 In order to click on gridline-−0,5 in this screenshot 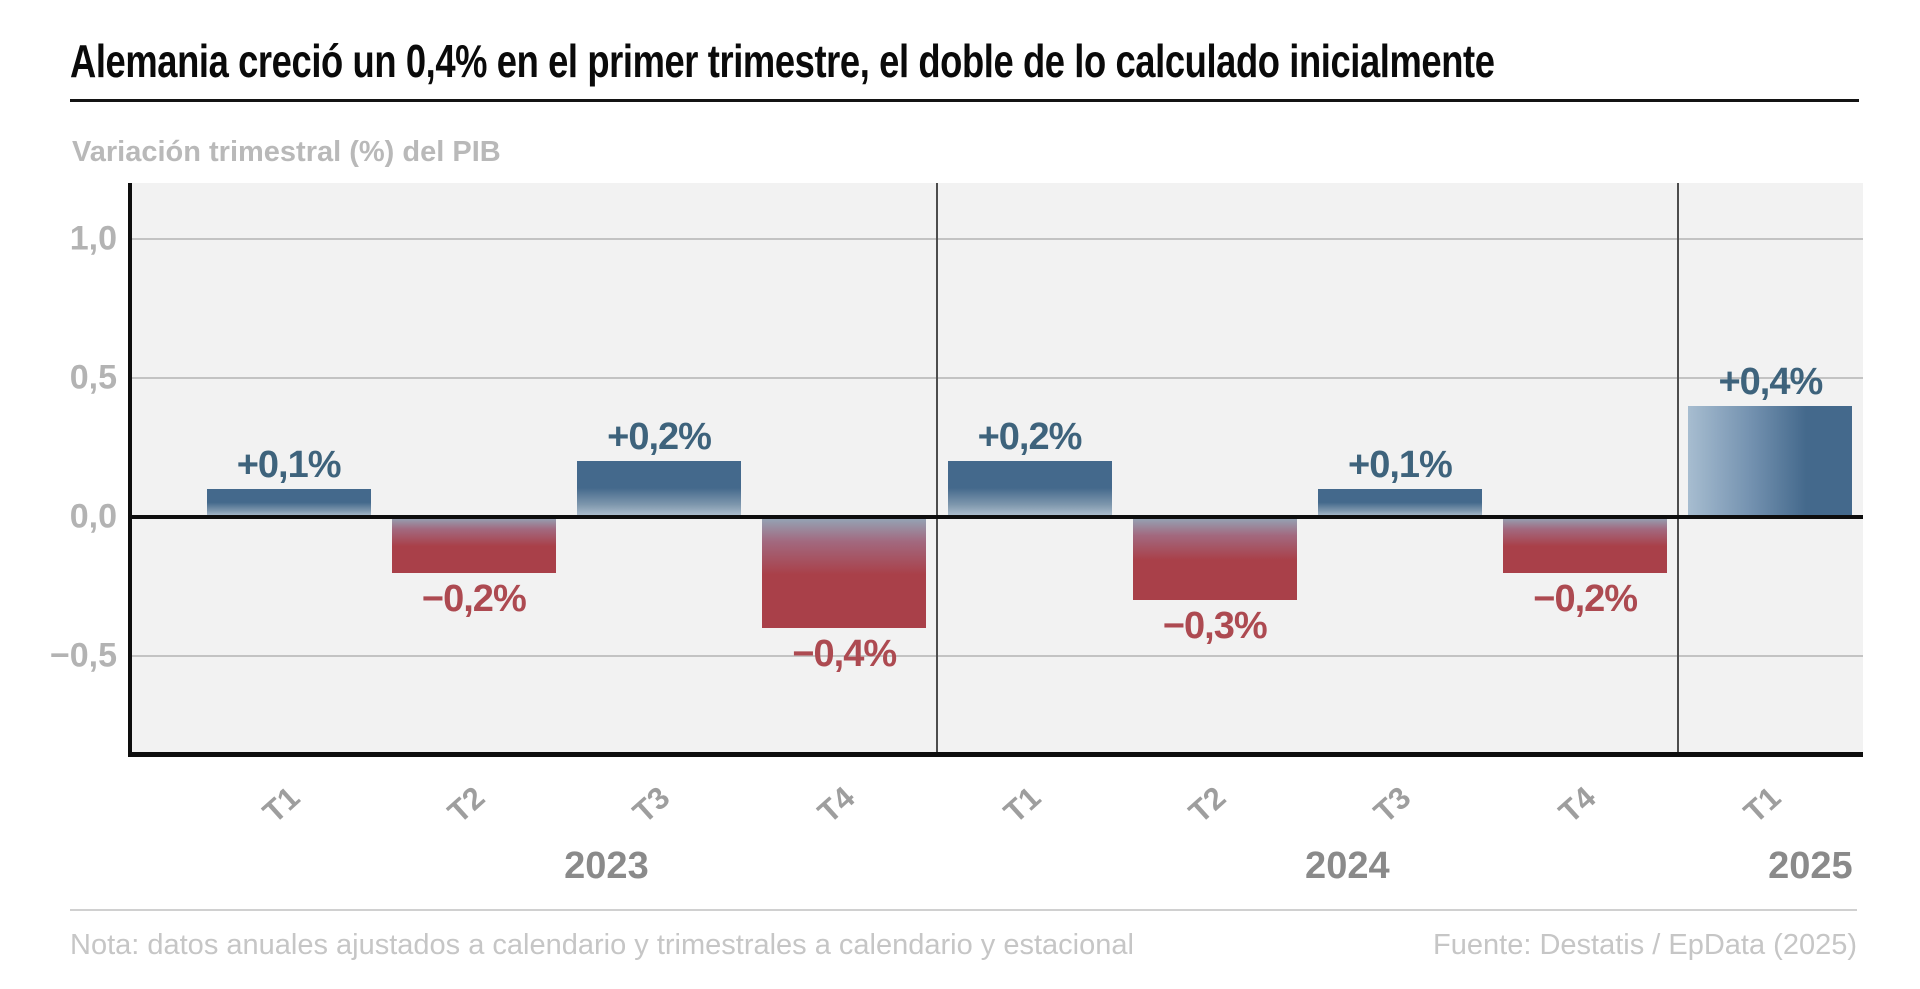, I will do `click(997, 656)`.